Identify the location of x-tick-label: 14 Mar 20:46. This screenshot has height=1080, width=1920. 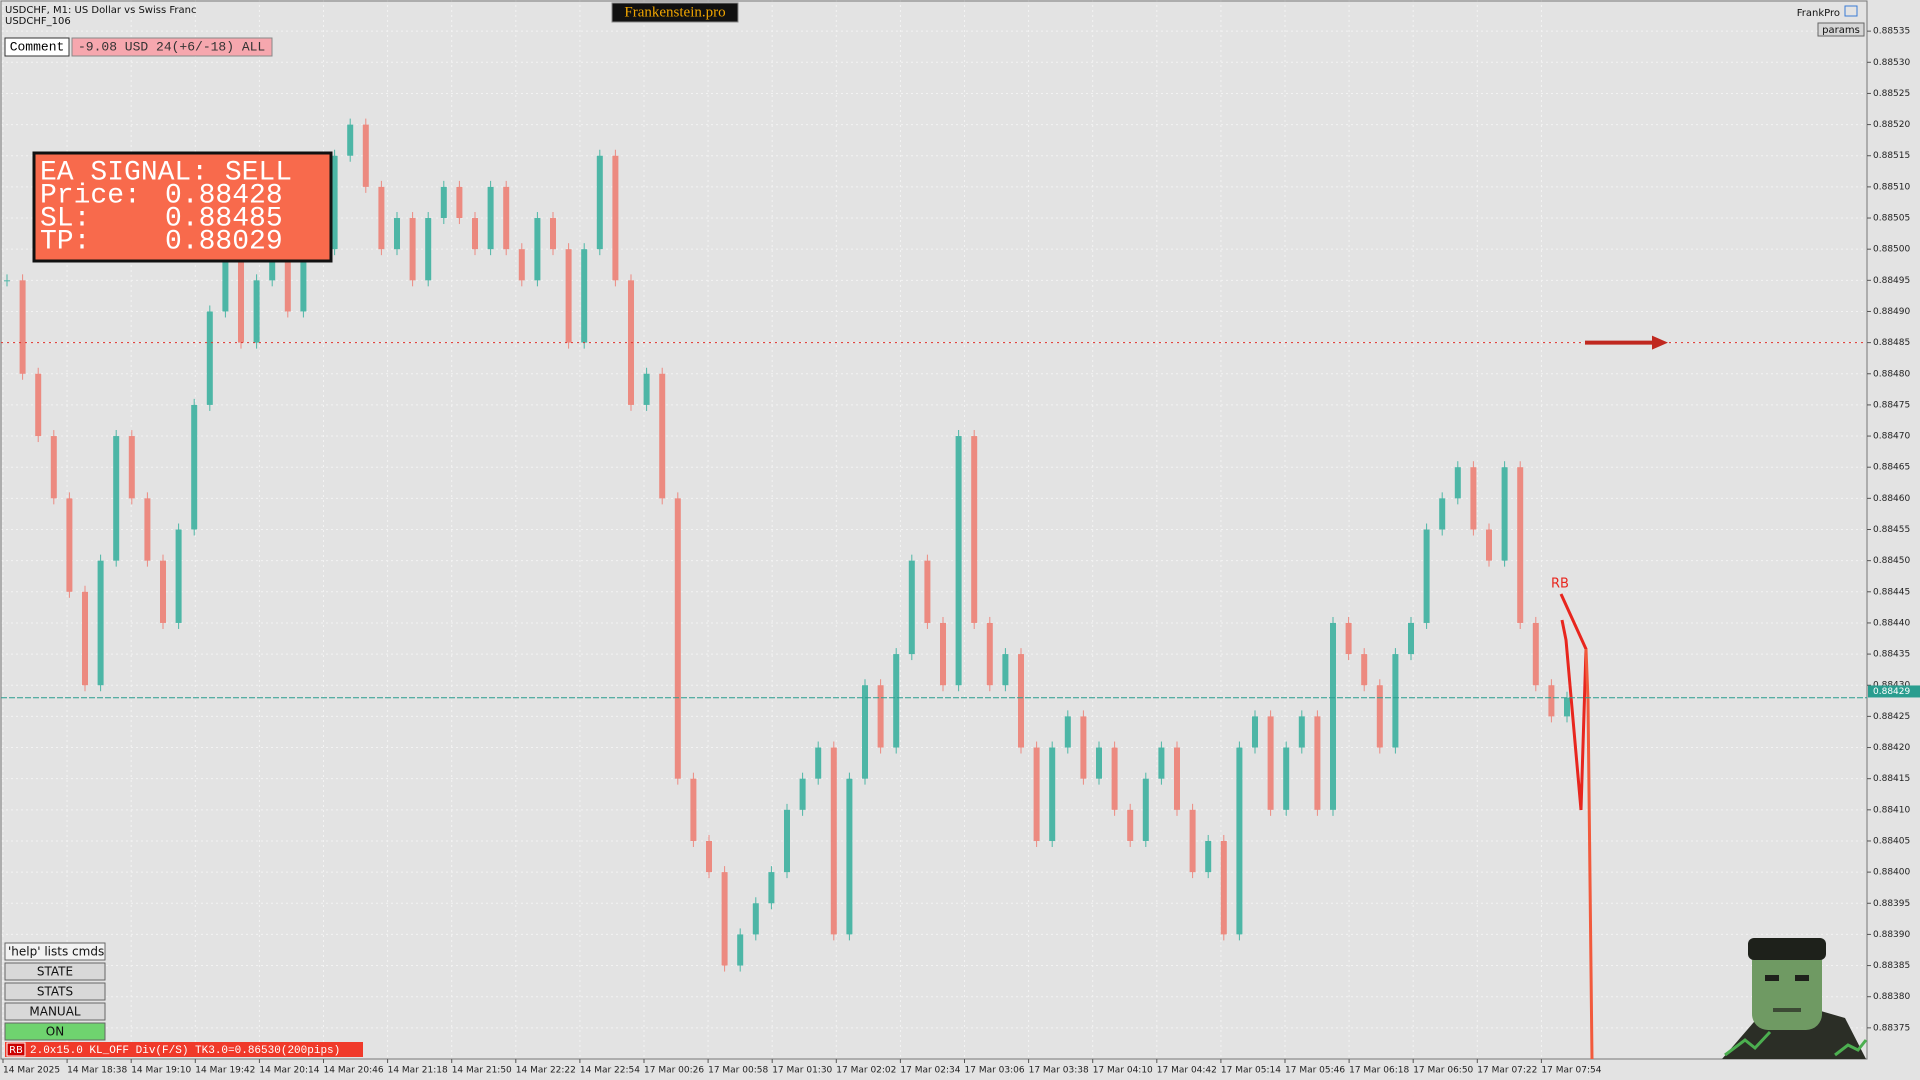
(354, 1071).